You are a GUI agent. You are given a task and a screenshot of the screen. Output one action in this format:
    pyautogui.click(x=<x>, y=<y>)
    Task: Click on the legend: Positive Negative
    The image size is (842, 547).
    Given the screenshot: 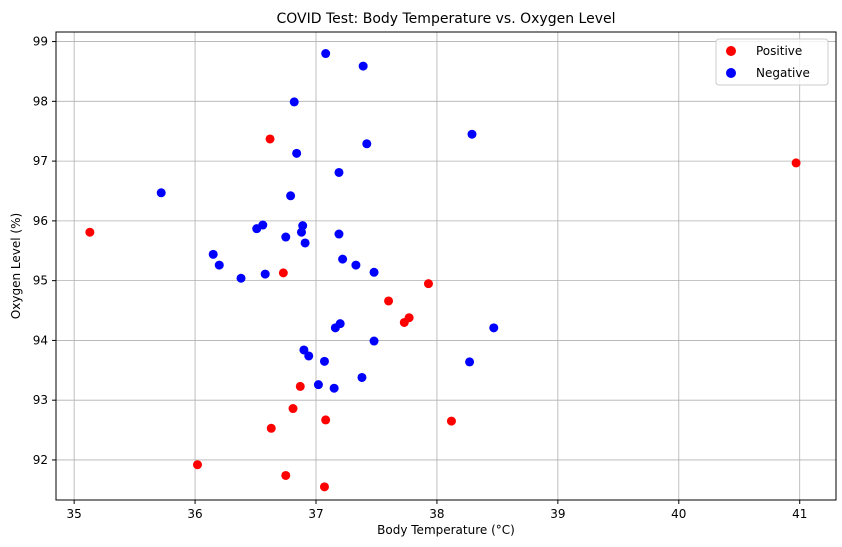 What is the action you would take?
    pyautogui.click(x=772, y=62)
    